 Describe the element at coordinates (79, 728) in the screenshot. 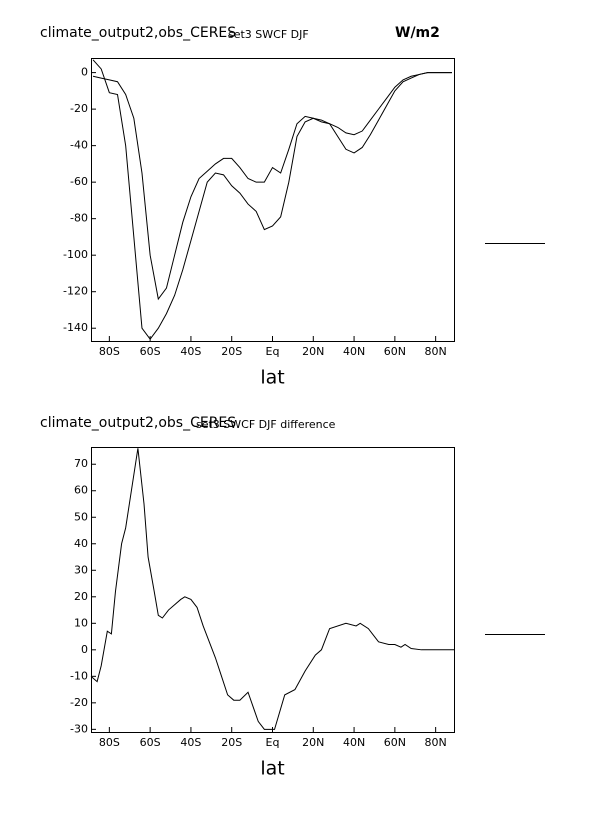

I see `y-tick-label: -30` at that location.